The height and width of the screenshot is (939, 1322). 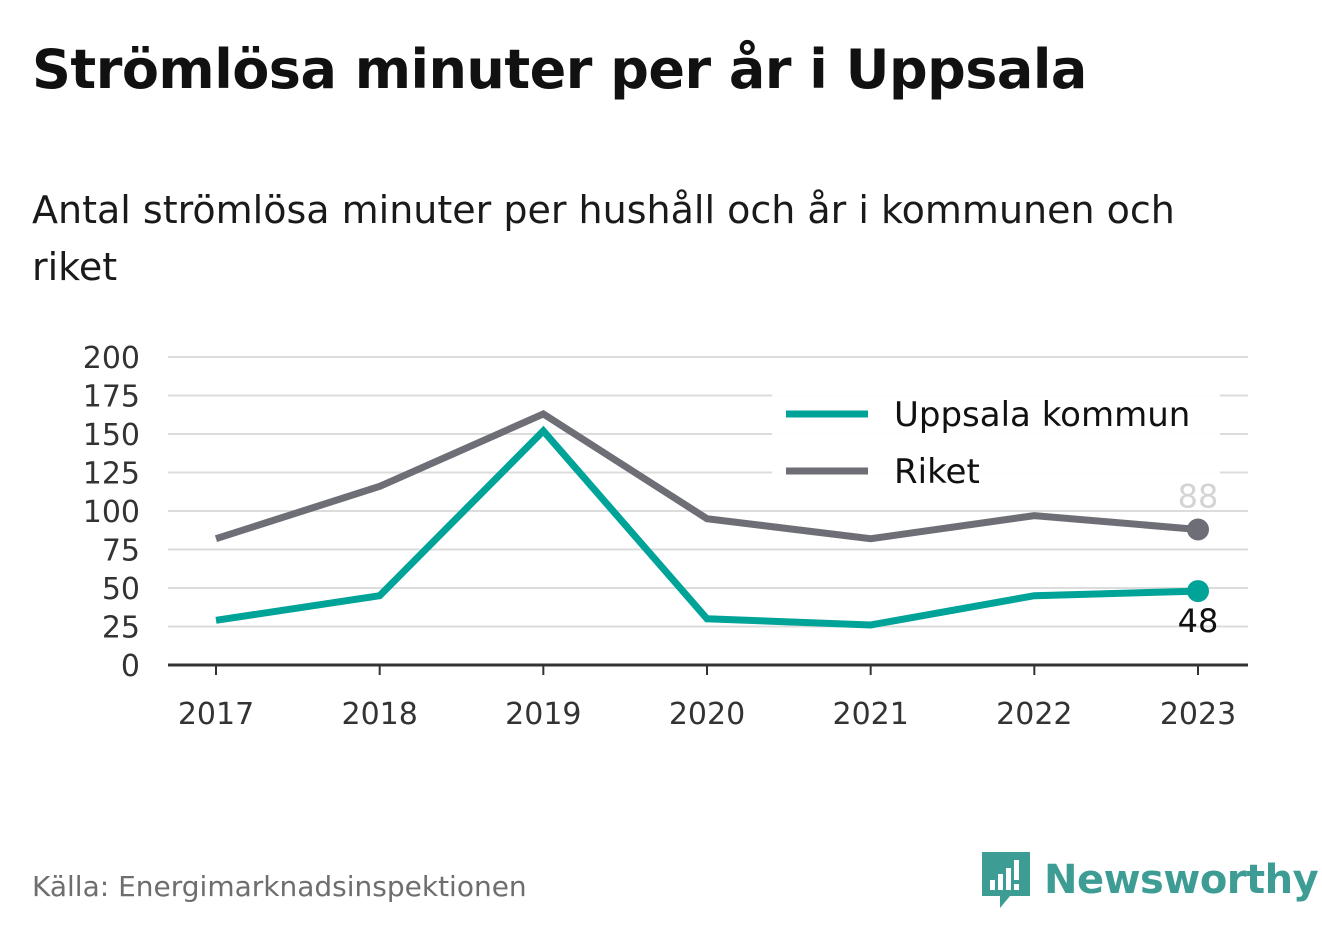 I want to click on x-tick-label: 2021, so click(x=870, y=714).